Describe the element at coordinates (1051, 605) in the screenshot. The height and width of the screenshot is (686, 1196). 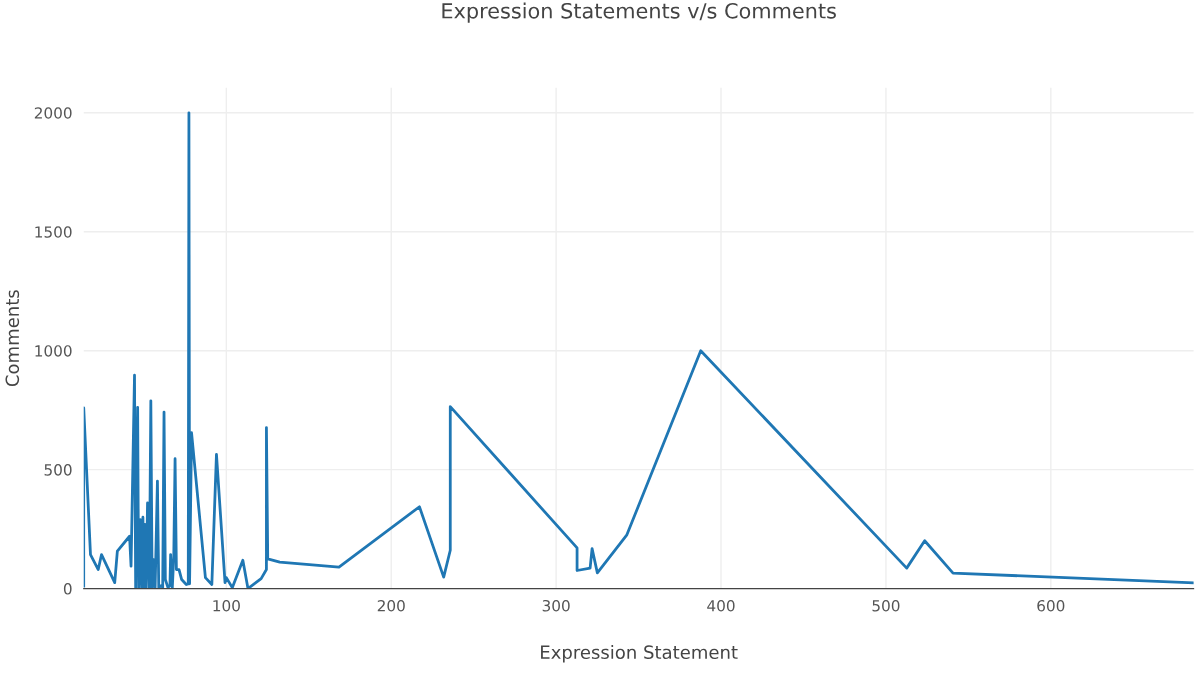
I see `x-tick-label: 600` at that location.